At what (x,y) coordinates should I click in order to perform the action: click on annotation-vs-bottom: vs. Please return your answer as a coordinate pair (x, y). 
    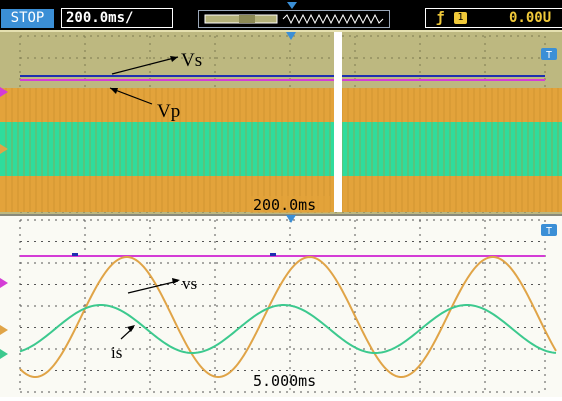
    Looking at the image, I should click on (189, 283).